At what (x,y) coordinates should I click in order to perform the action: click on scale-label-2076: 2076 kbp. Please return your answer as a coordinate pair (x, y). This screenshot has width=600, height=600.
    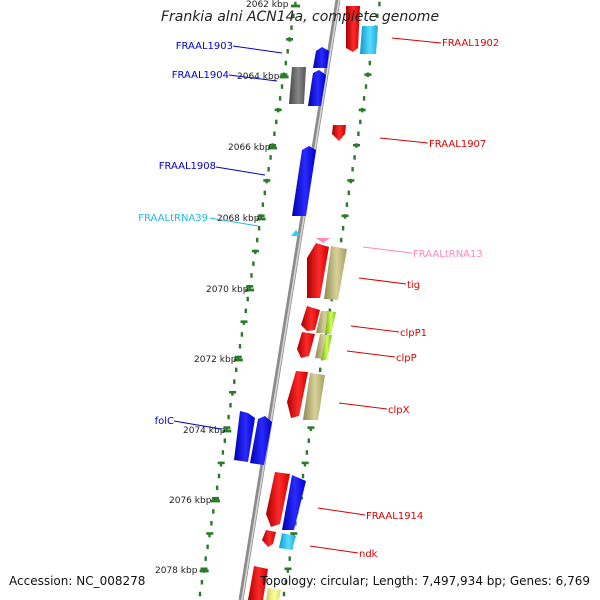
    Looking at the image, I should click on (190, 501).